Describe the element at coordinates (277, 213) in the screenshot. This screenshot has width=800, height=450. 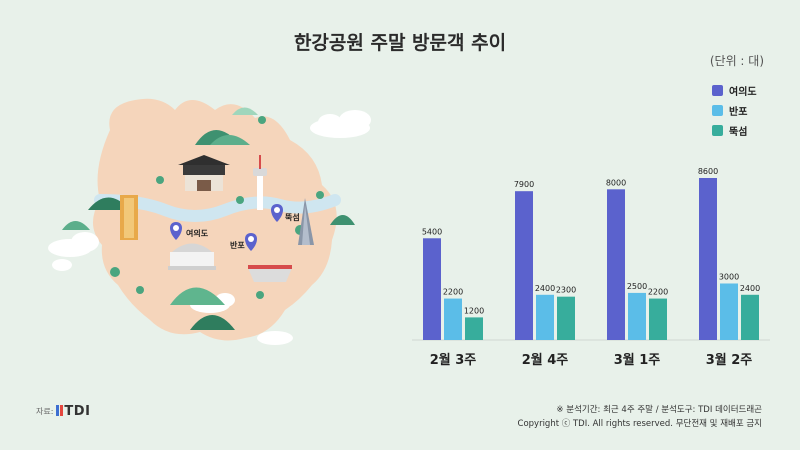
I see `map-marker-ttukseom` at that location.